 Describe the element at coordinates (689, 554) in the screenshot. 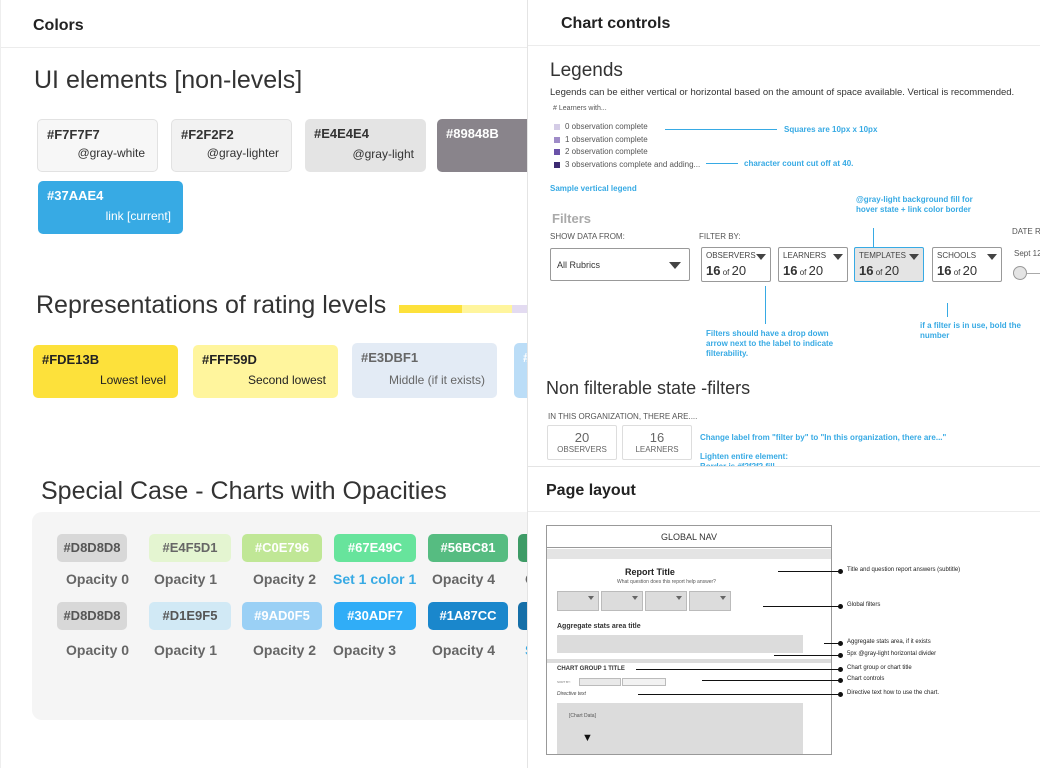

I see `nav-divider` at that location.